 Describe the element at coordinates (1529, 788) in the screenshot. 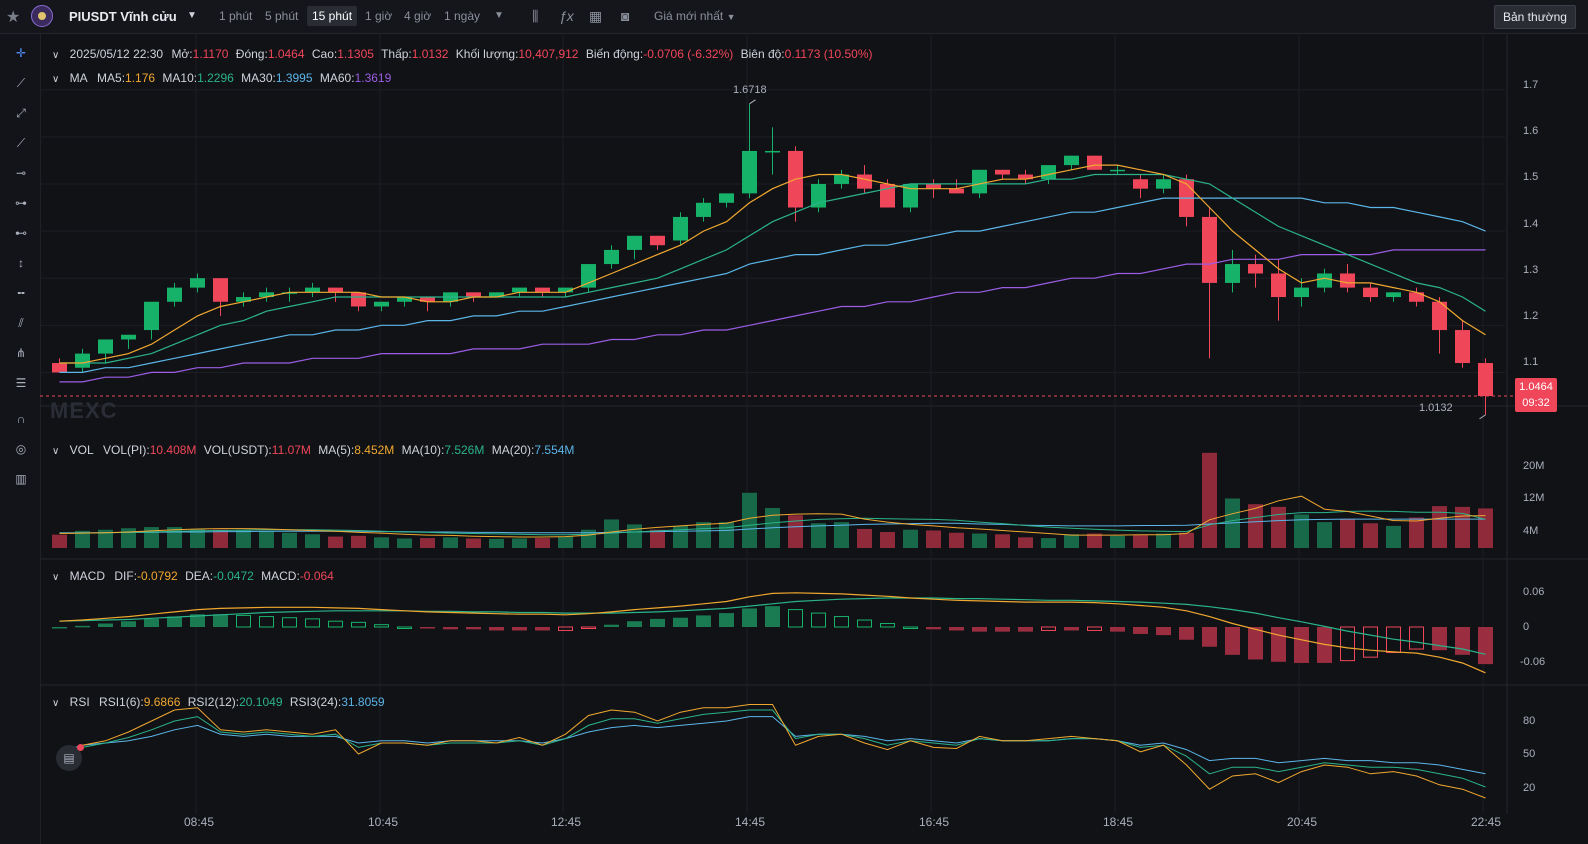

I see `rsi-tick: 20` at that location.